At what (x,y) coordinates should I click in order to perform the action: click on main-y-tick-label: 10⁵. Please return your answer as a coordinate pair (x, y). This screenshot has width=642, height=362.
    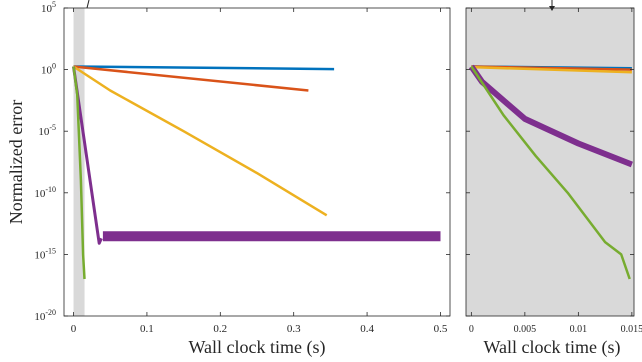
    Looking at the image, I should click on (48, 7).